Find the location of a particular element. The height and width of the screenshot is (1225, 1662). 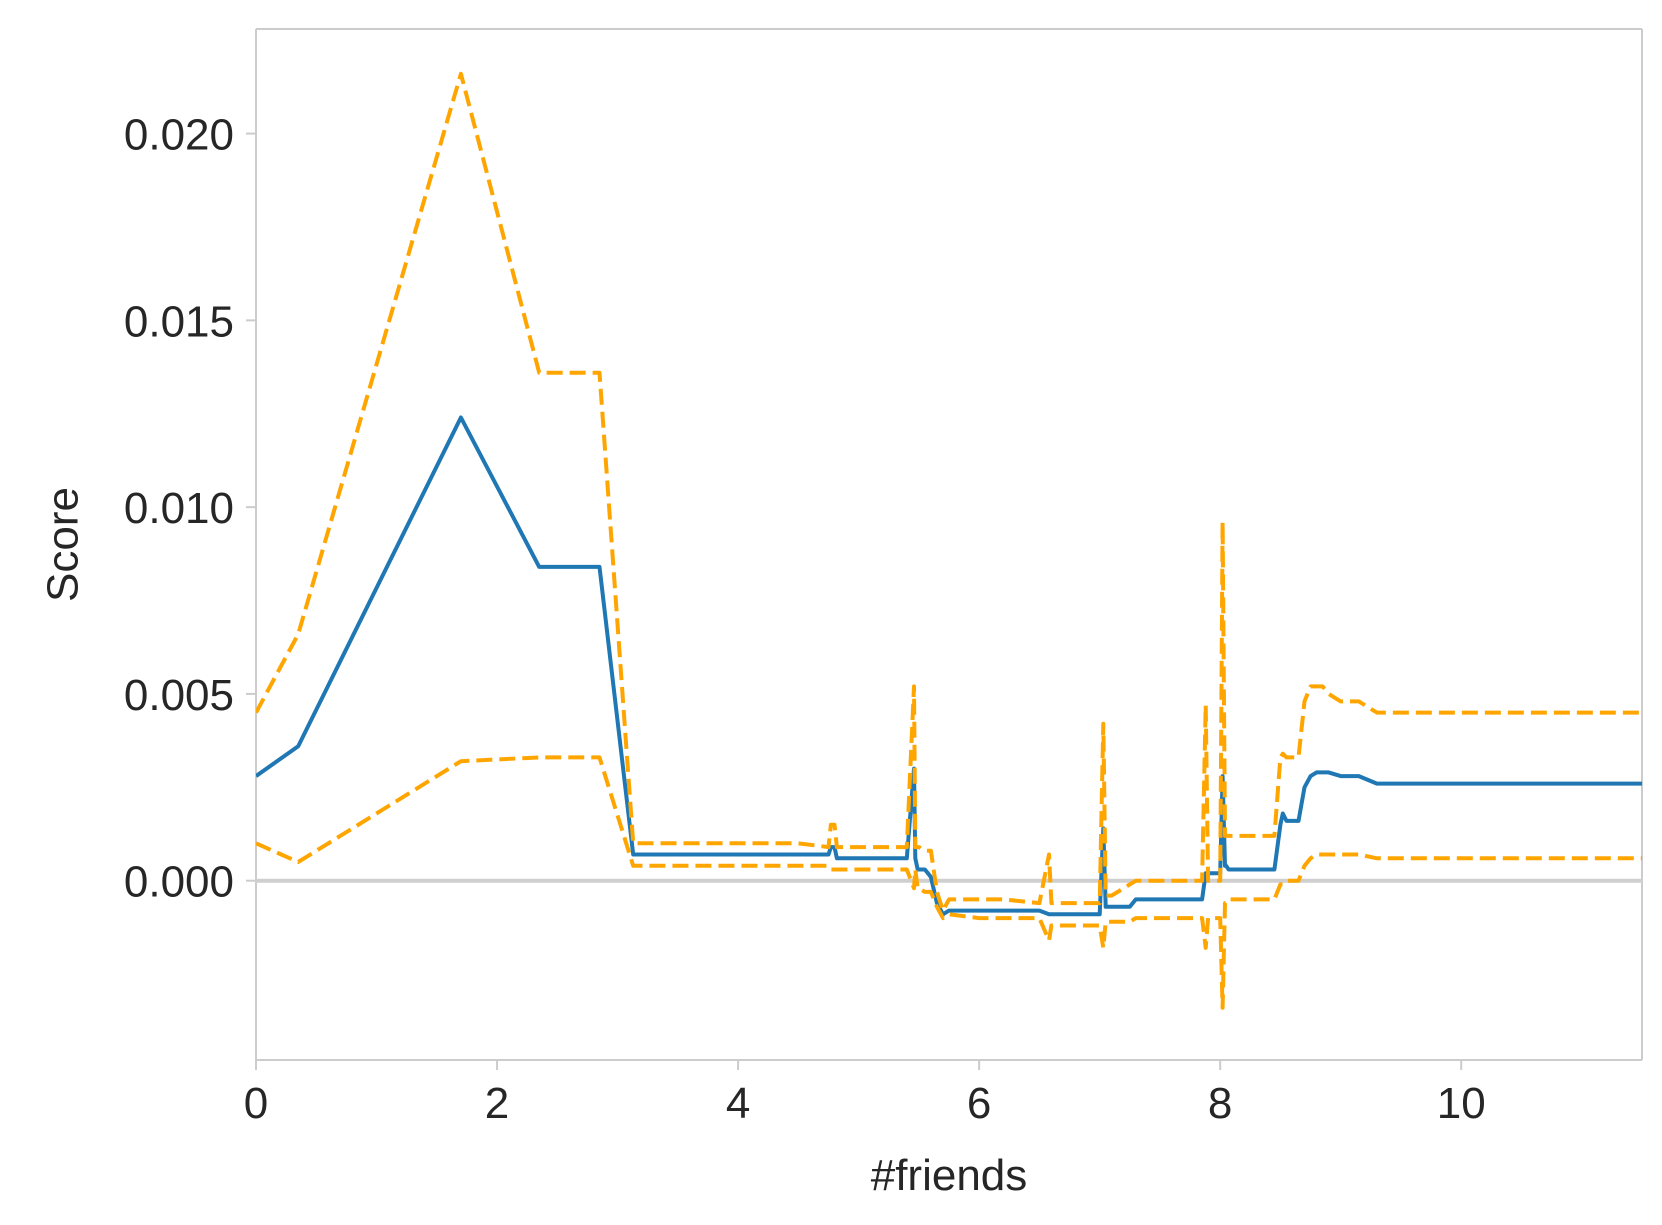

x-tick-label: 2 is located at coordinates (497, 1103).